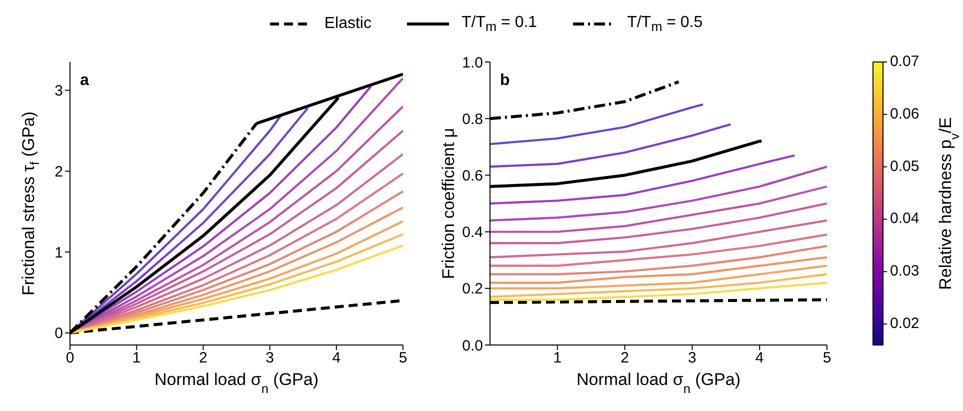 The image size is (963, 411). What do you see at coordinates (472, 176) in the screenshot?
I see `y-tick-label: 0.6` at bounding box center [472, 176].